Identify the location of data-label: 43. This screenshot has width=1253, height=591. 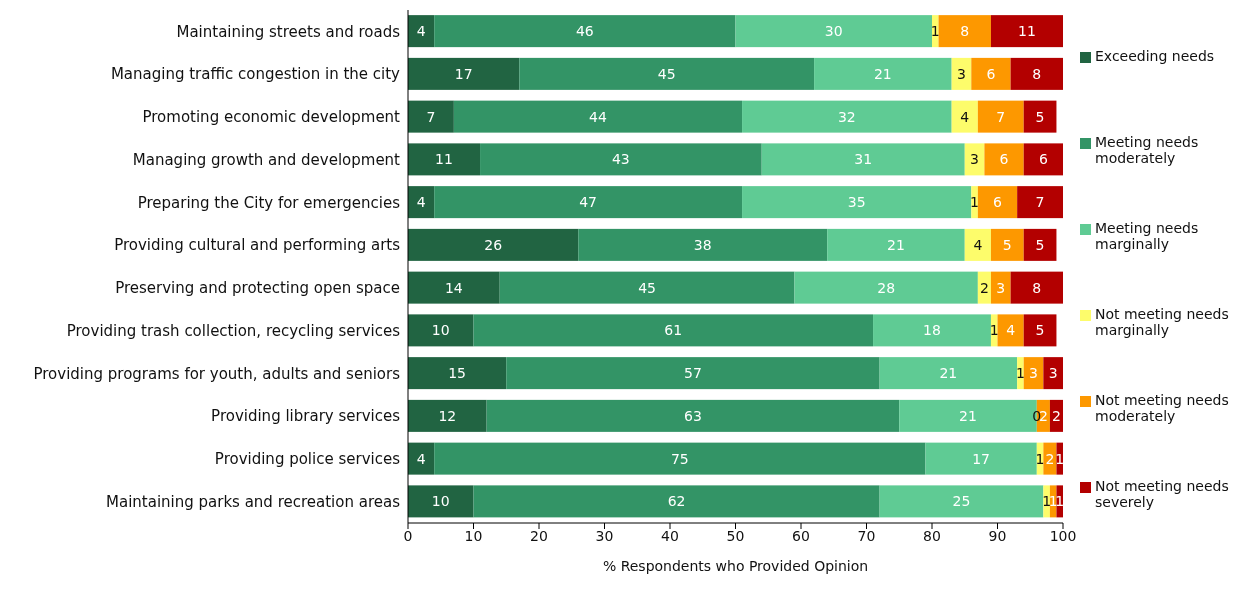
(620, 159).